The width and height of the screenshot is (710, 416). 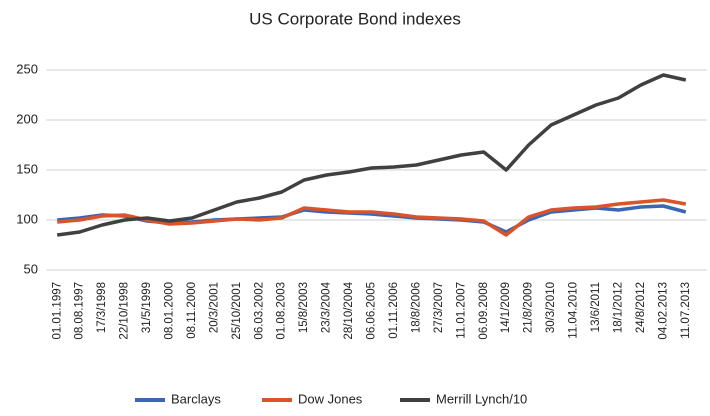 I want to click on y-tick-label: 150, so click(x=27, y=168).